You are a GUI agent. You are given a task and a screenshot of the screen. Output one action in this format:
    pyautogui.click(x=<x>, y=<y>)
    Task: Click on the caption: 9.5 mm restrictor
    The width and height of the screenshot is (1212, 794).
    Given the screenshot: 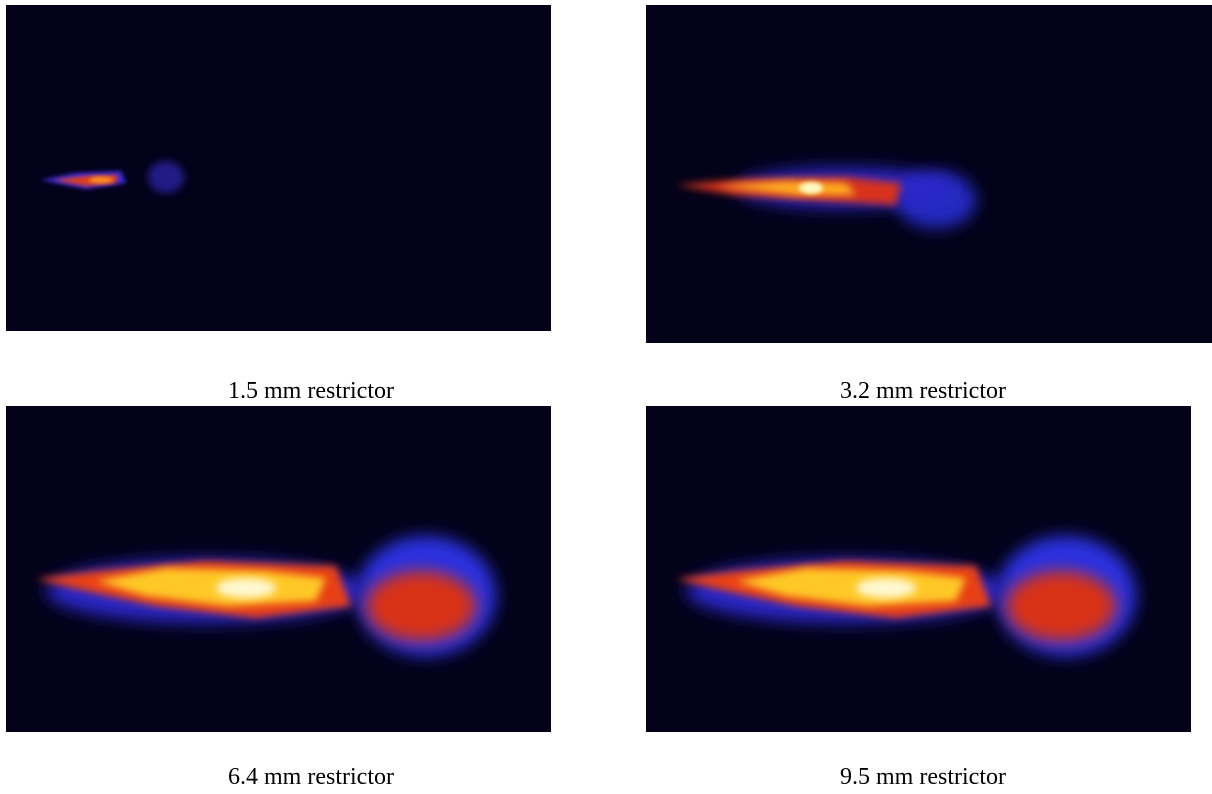 What is the action you would take?
    pyautogui.click(x=923, y=777)
    